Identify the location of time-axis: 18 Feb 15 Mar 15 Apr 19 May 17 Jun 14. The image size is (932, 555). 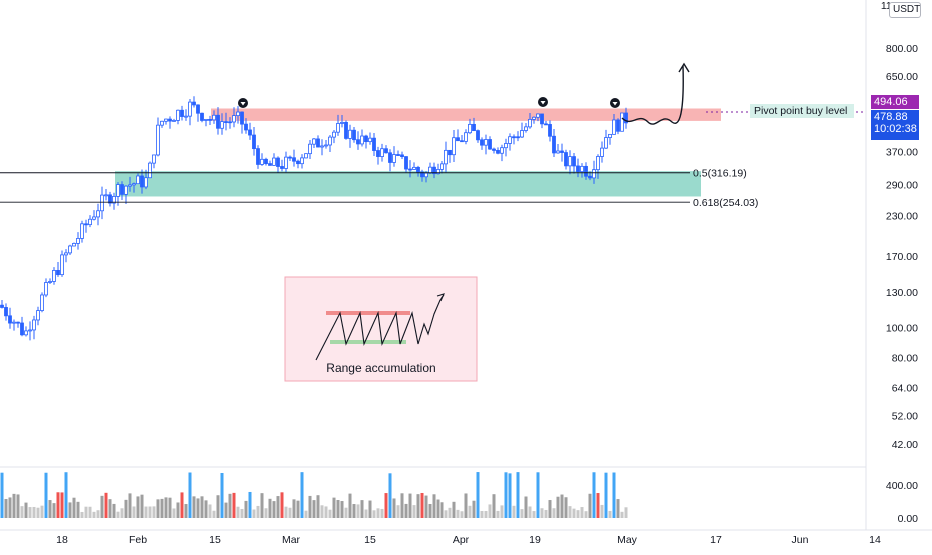
(468, 540).